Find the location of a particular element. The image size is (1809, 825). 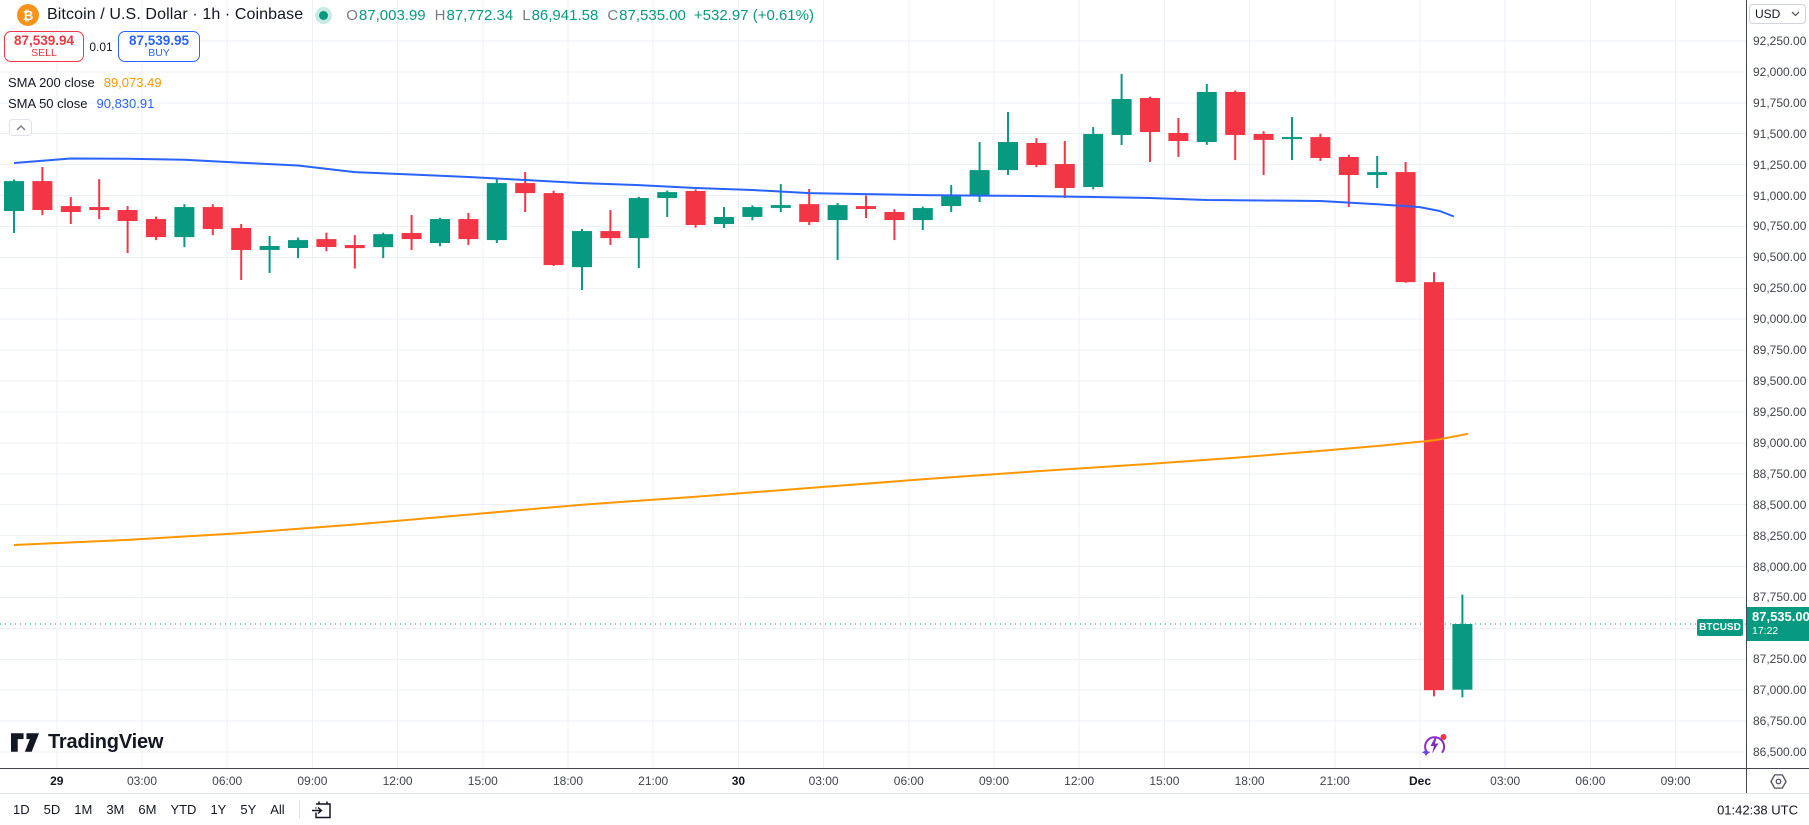

price-axis-label: 91,000.00 is located at coordinates (1780, 195).